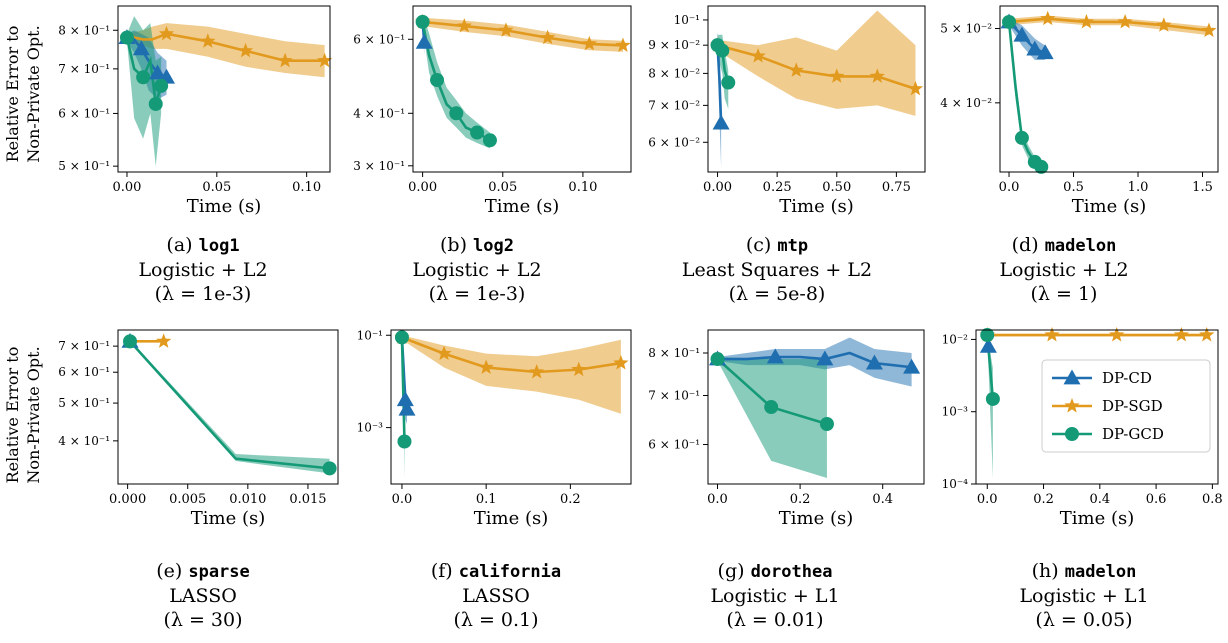 Image resolution: width=1228 pixels, height=643 pixels. Describe the element at coordinates (1202, 187) in the screenshot. I see `x-tick-label-d-3: 1.5` at that location.